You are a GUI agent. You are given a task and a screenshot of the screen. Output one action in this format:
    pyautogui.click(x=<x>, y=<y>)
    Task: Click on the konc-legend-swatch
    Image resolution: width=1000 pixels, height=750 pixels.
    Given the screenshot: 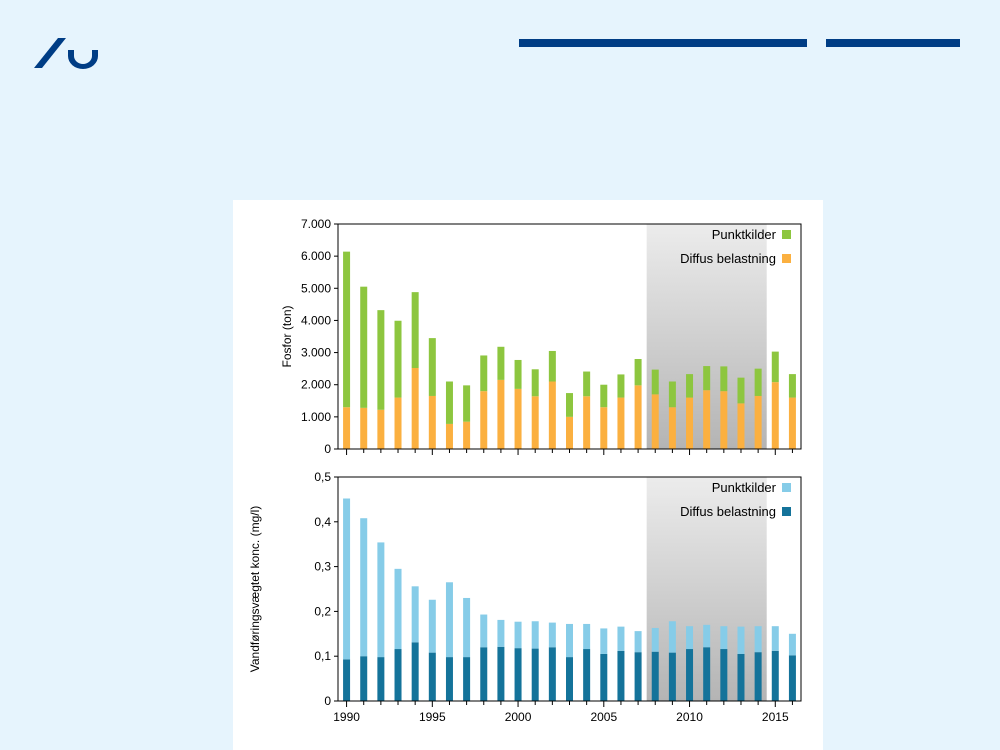 What is the action you would take?
    pyautogui.click(x=786, y=511)
    